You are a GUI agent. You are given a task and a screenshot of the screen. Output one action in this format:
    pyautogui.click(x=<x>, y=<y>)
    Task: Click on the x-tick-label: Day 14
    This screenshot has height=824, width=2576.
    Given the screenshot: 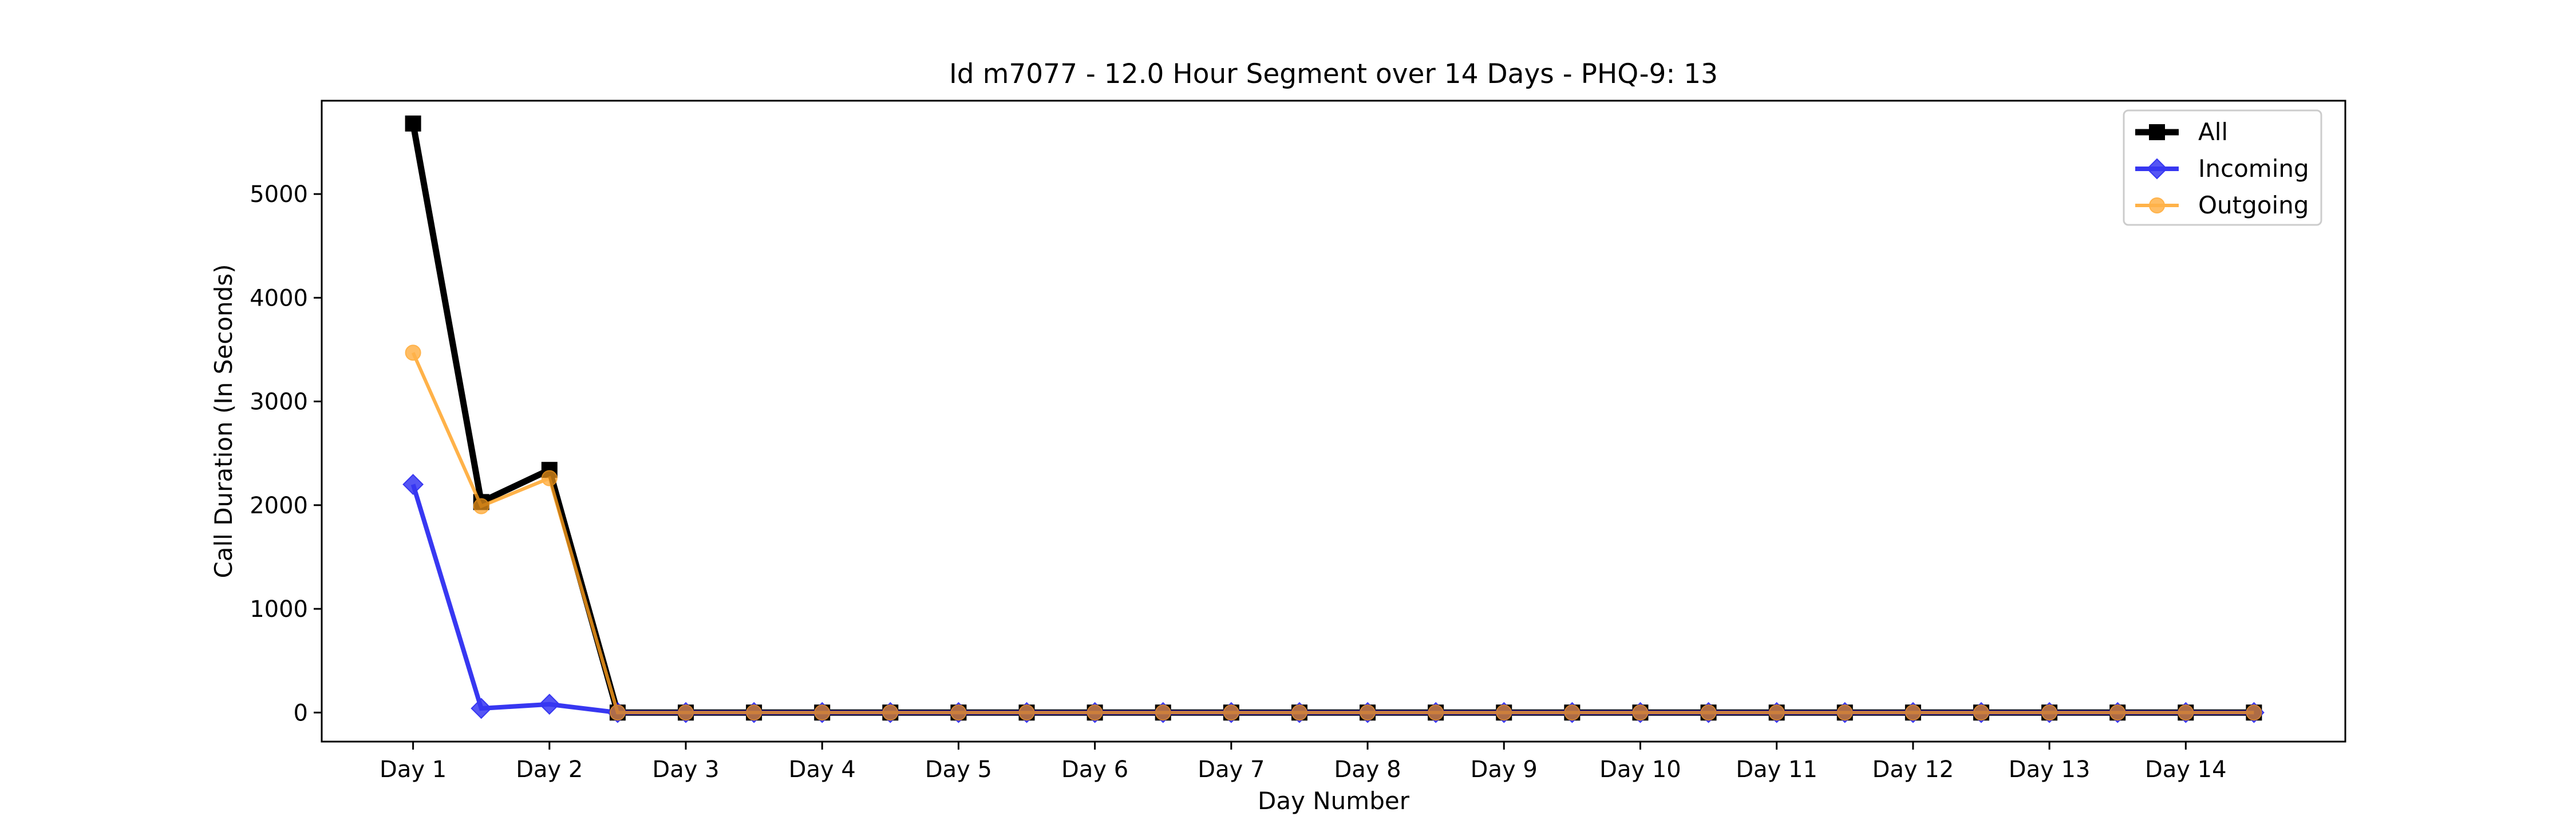 What is the action you would take?
    pyautogui.click(x=2186, y=769)
    